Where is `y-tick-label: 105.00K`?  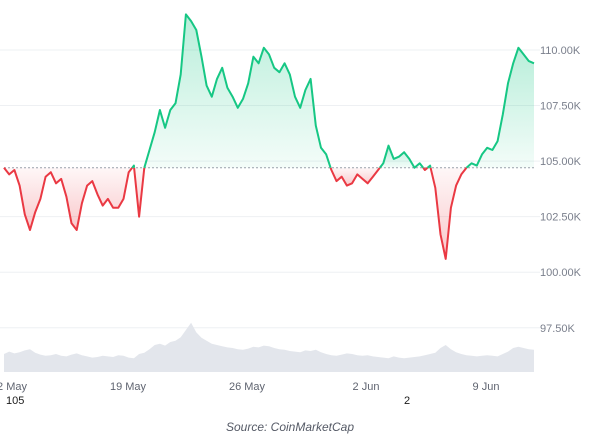
y-tick-label: 105.00K is located at coordinates (561, 162).